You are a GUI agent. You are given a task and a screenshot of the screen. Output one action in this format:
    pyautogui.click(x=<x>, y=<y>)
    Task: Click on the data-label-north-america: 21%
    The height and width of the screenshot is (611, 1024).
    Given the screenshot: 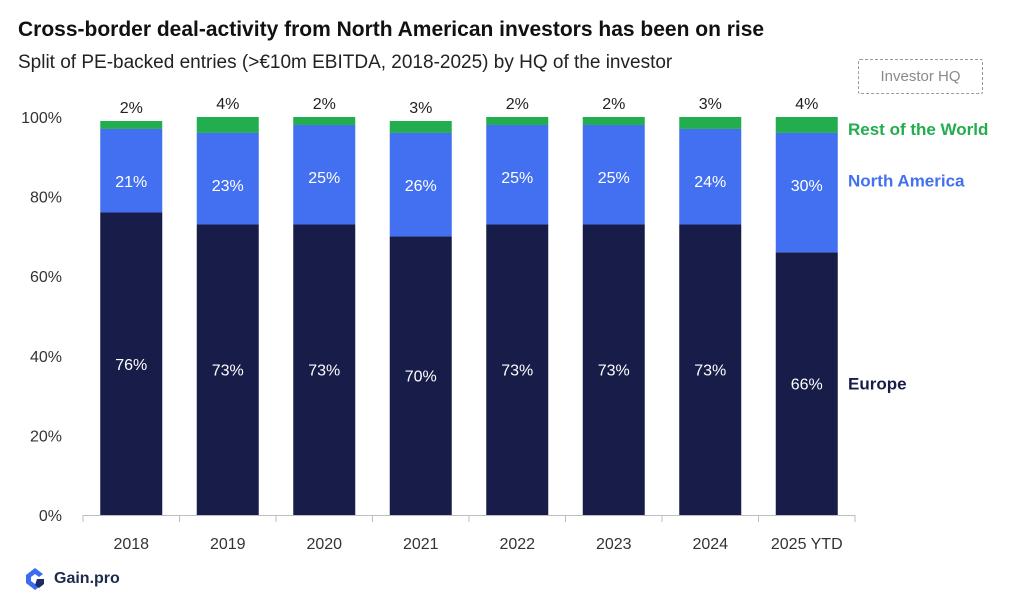 What is the action you would take?
    pyautogui.click(x=131, y=182)
    